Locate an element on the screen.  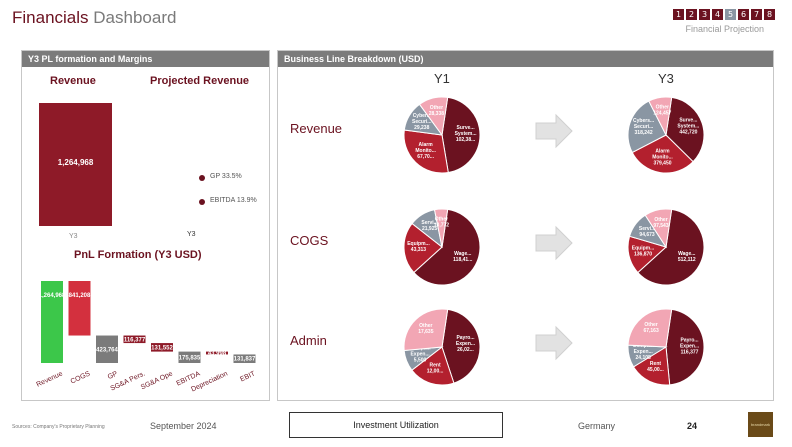
page-title-main: Financials is located at coordinates (50, 17).